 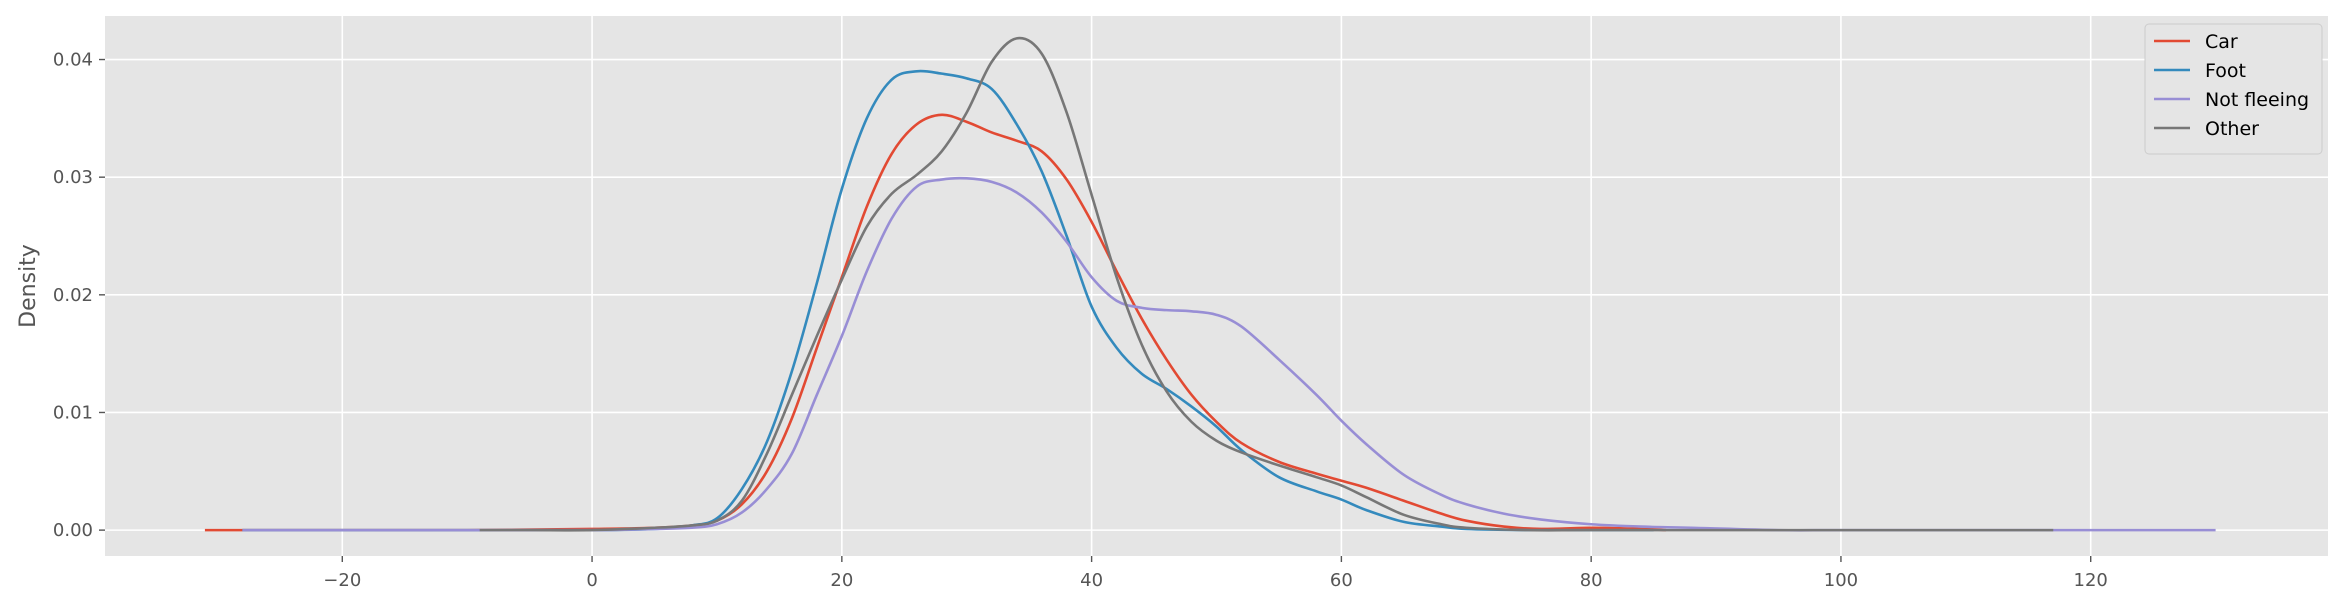 What do you see at coordinates (1215, 573) in the screenshot?
I see `x-axis-ticks: −20 0 20 40 60 80 100 120` at bounding box center [1215, 573].